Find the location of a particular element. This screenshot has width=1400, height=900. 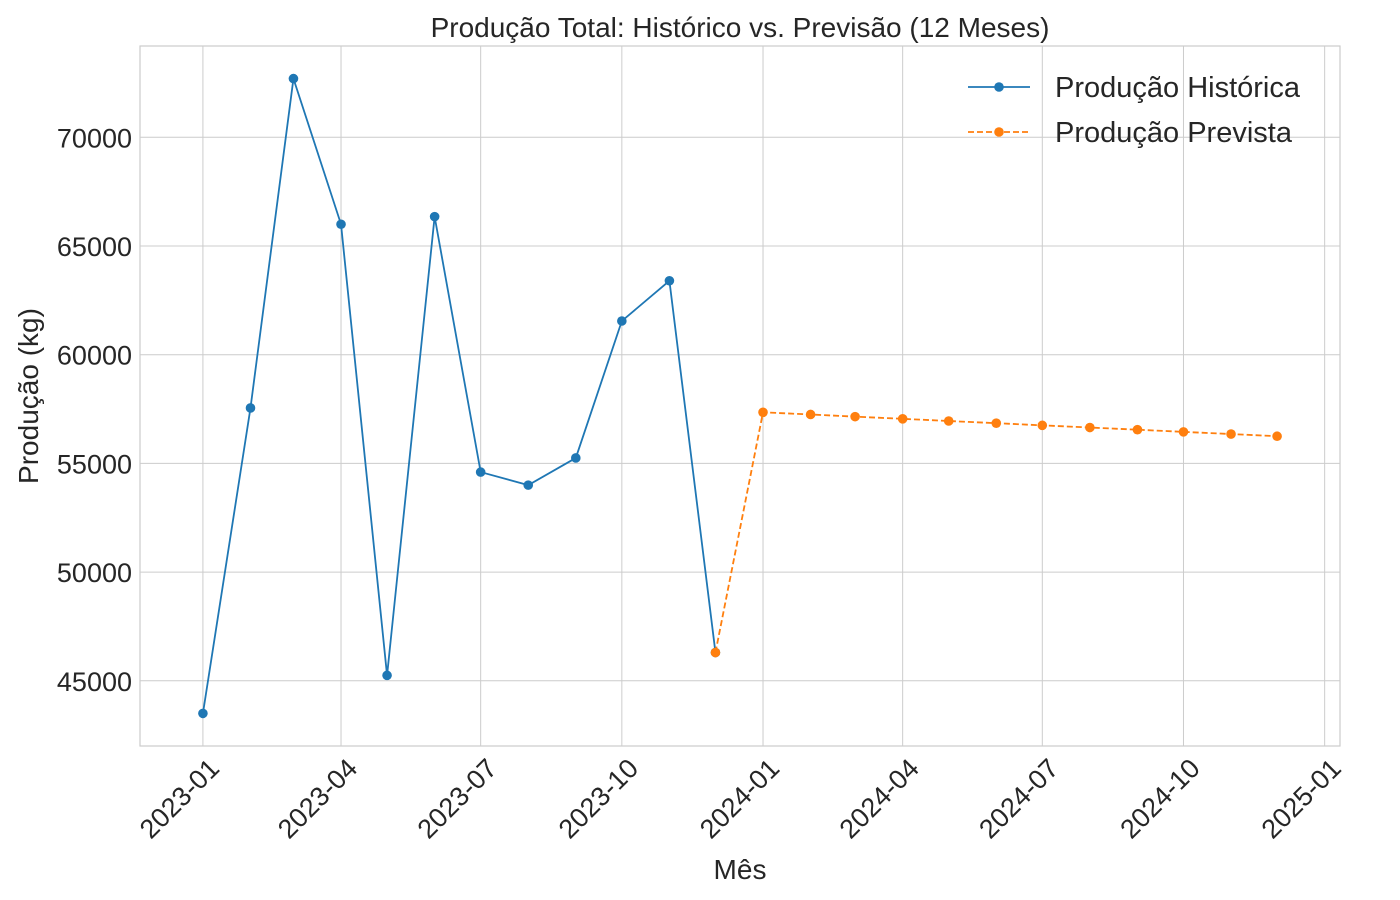

legend-label: Produção Histórica is located at coordinates (1178, 88).